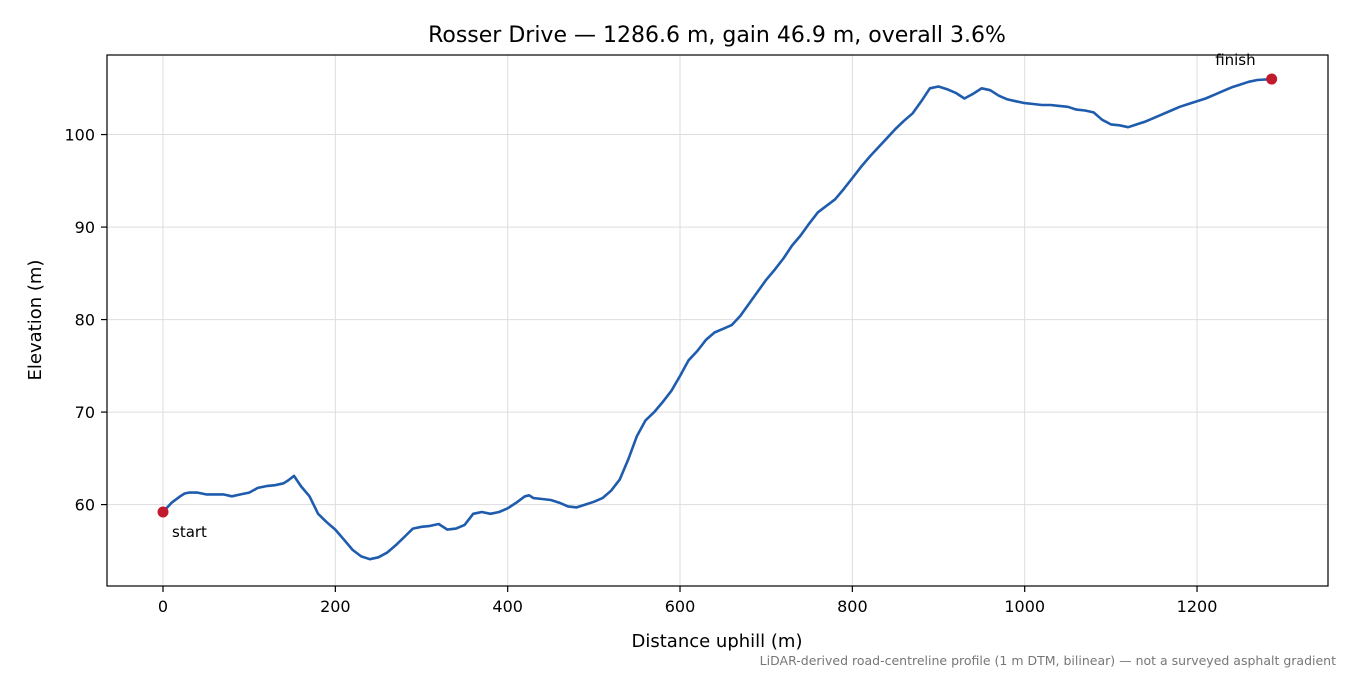 Image resolution: width=1350 pixels, height=675 pixels. I want to click on finish-marker, so click(1272, 79).